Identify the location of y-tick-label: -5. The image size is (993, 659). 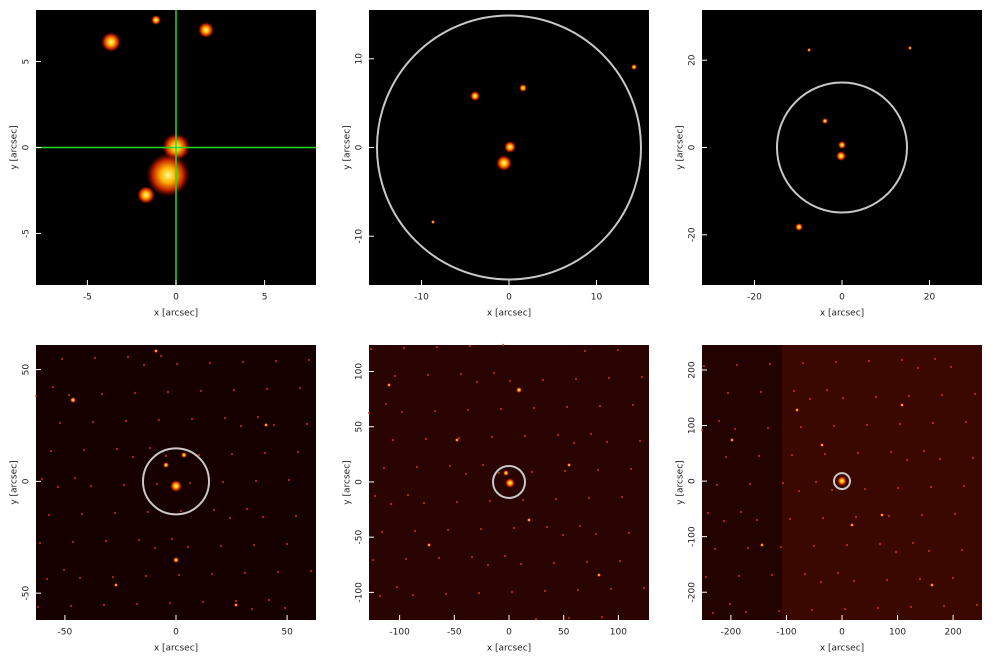
(27, 233).